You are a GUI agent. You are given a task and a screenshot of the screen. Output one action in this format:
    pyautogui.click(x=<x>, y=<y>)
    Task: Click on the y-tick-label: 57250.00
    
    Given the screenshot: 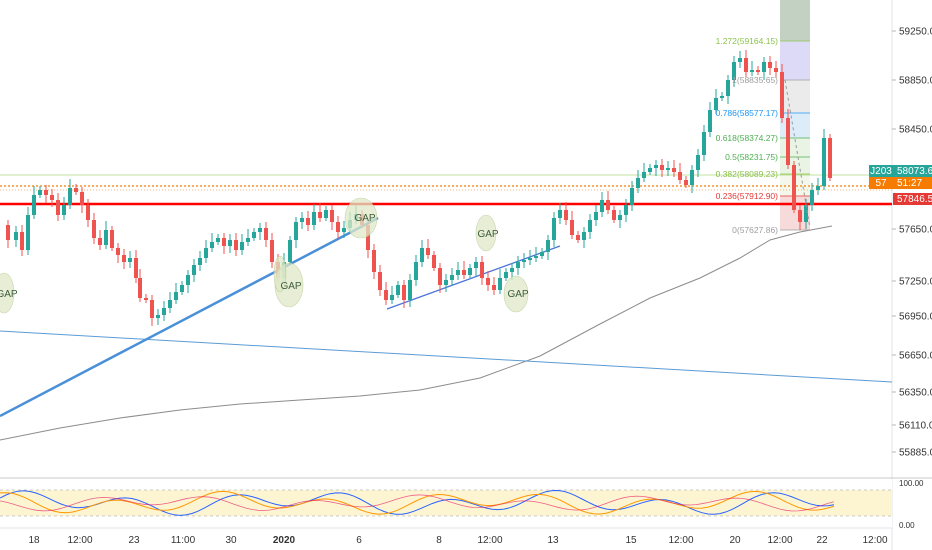 What is the action you would take?
    pyautogui.click(x=915, y=282)
    